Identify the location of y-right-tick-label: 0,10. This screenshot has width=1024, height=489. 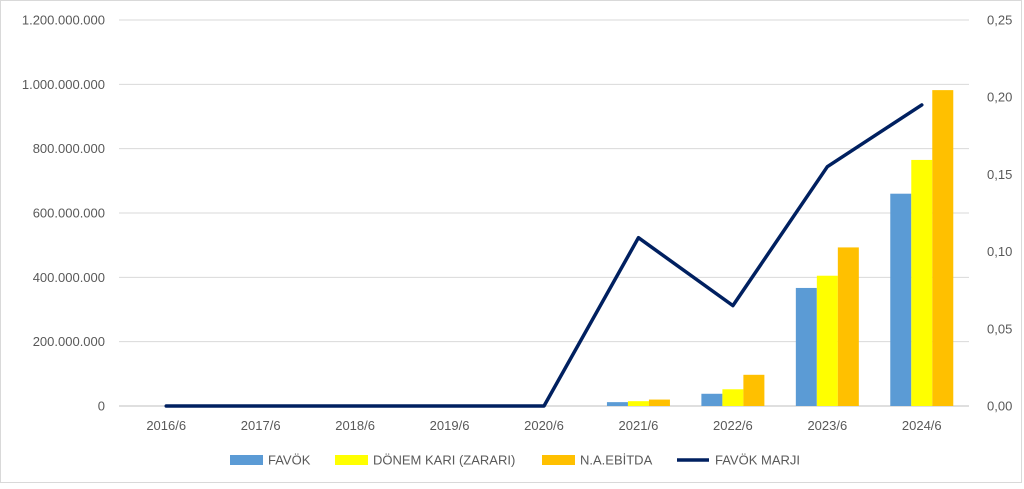
(999, 251).